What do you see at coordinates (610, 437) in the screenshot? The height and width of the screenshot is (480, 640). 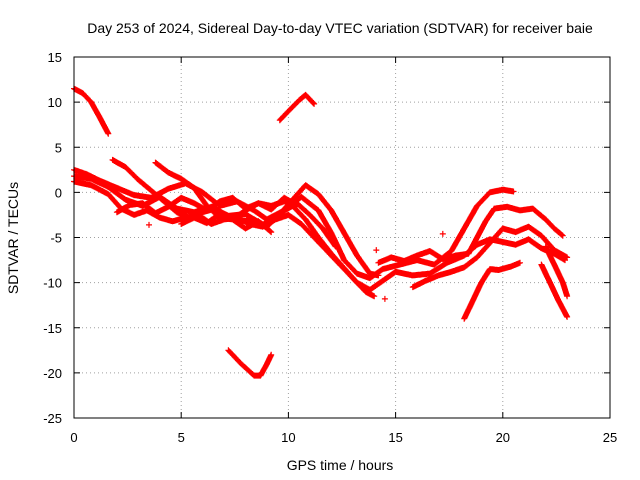 I see `x-tick-label: 25` at bounding box center [610, 437].